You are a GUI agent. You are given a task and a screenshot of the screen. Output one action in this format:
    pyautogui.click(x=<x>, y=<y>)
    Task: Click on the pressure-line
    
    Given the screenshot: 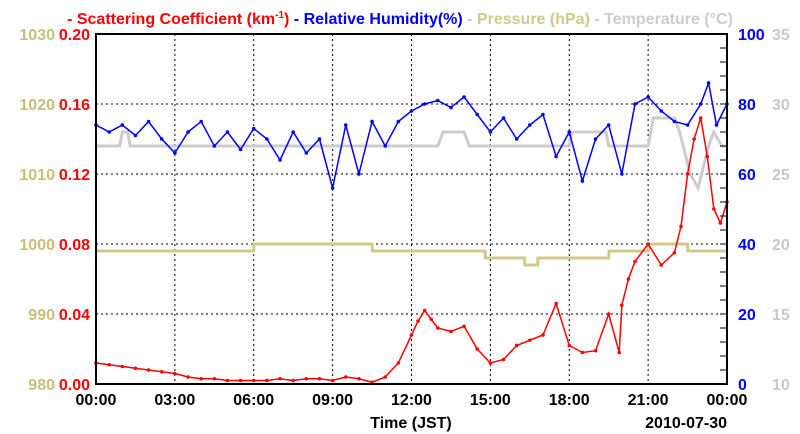 What is the action you would take?
    pyautogui.click(x=411, y=254)
    